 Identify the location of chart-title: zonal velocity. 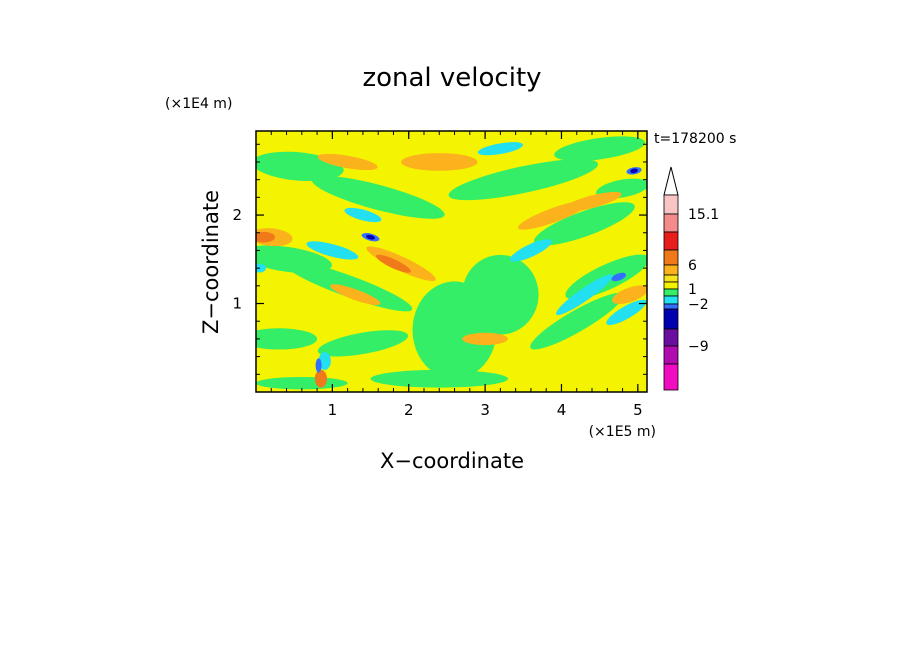
(451, 78).